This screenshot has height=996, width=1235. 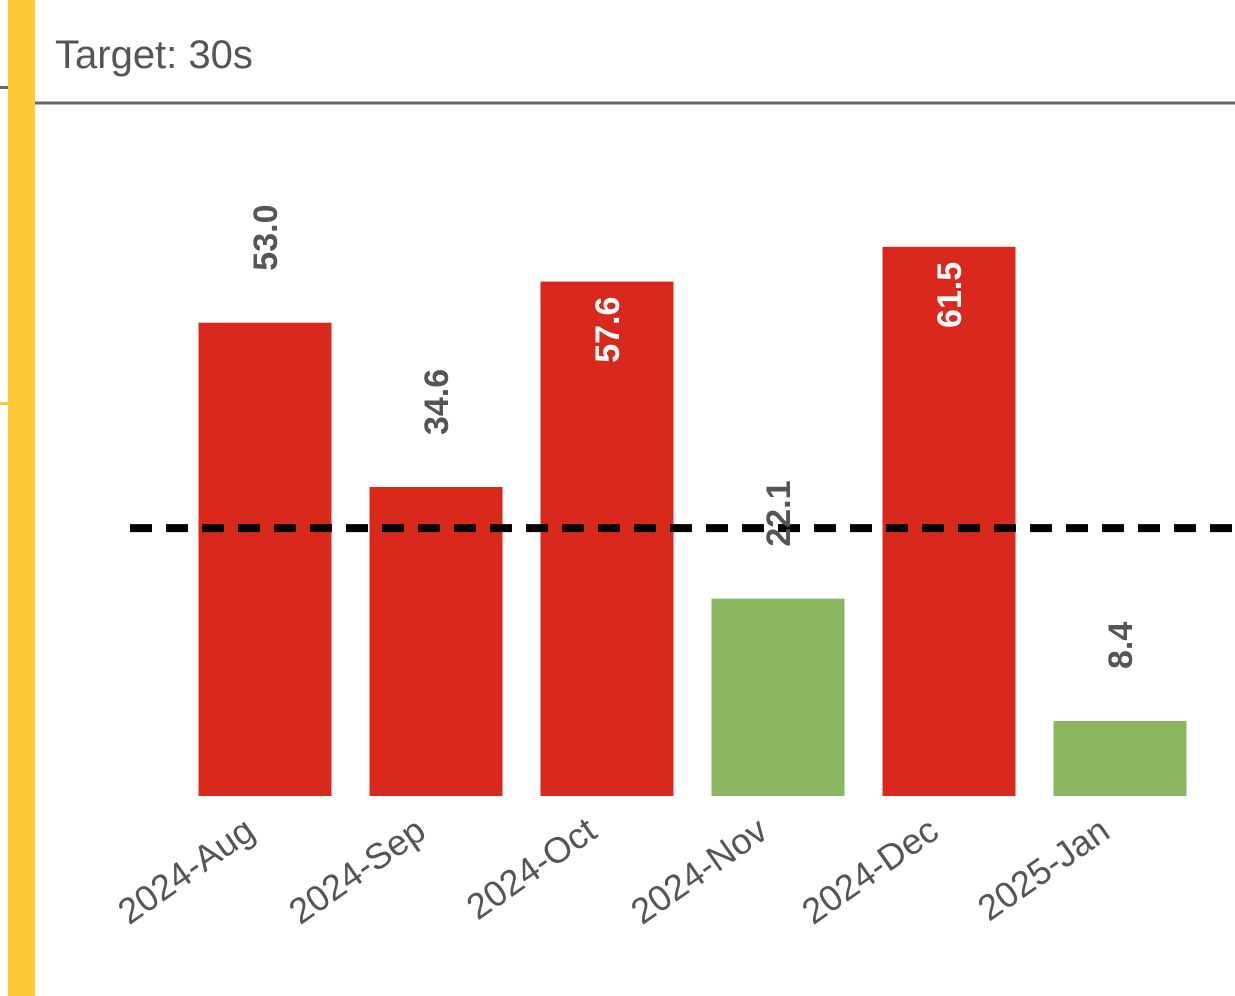 I want to click on value-label: 8.4, so click(x=1121, y=645).